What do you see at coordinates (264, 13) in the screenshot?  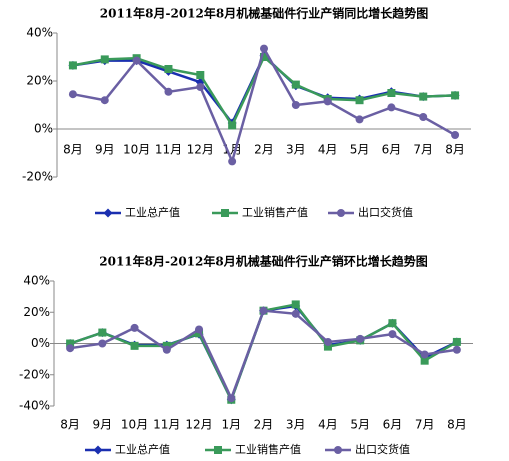 I see `chart-title: 2011年8月-2012年8月机械基础件行业产销同比增长趋势图` at bounding box center [264, 13].